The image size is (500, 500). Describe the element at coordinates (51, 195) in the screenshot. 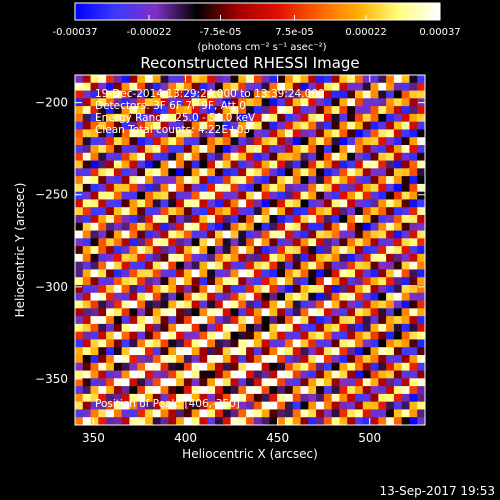

I see `y-axis-tick-label: −250` at that location.